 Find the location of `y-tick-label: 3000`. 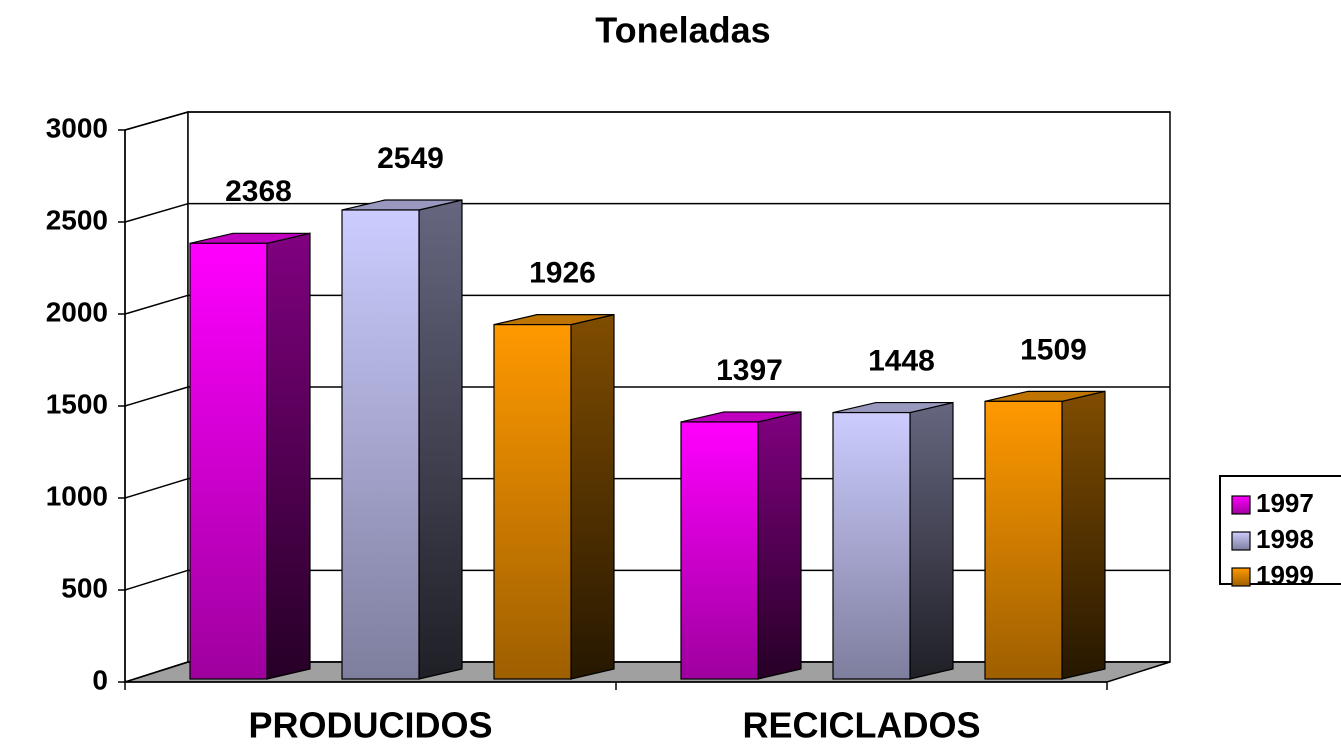

y-tick-label: 3000 is located at coordinates (77, 127).